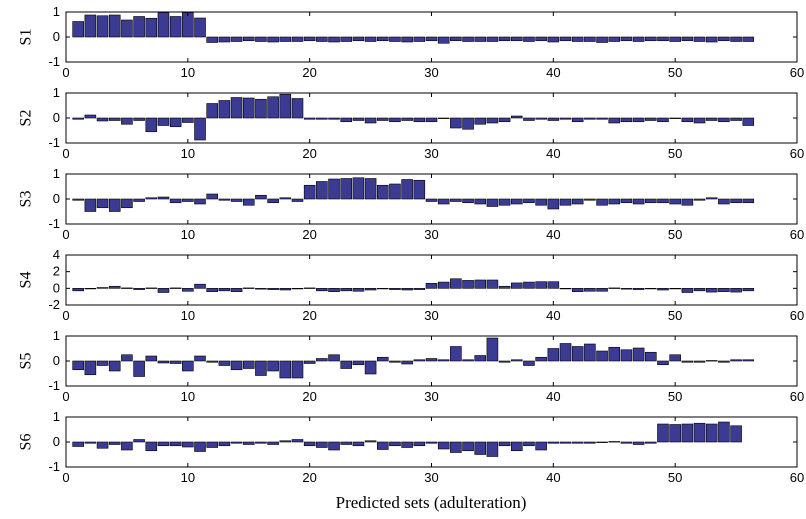  I want to click on x-tick-label: 50, so click(675, 315).